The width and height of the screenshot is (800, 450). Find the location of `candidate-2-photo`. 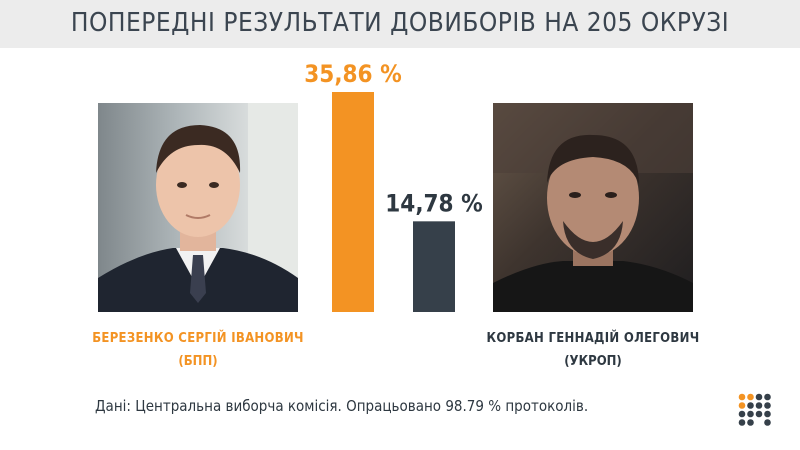

candidate-2-photo is located at coordinates (593, 207).